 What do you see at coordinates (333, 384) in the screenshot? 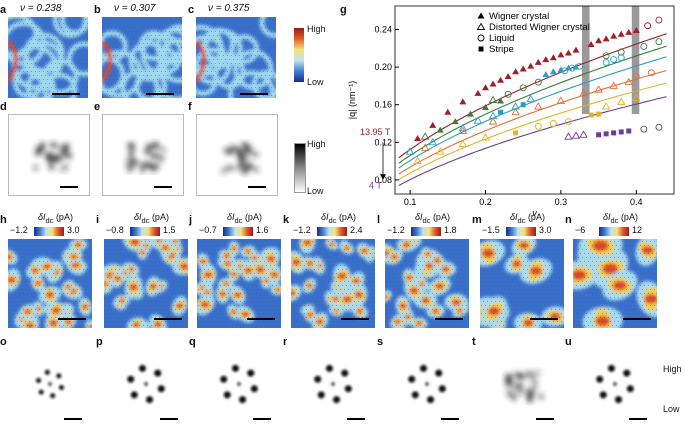
I see `fft-map-r` at bounding box center [333, 384].